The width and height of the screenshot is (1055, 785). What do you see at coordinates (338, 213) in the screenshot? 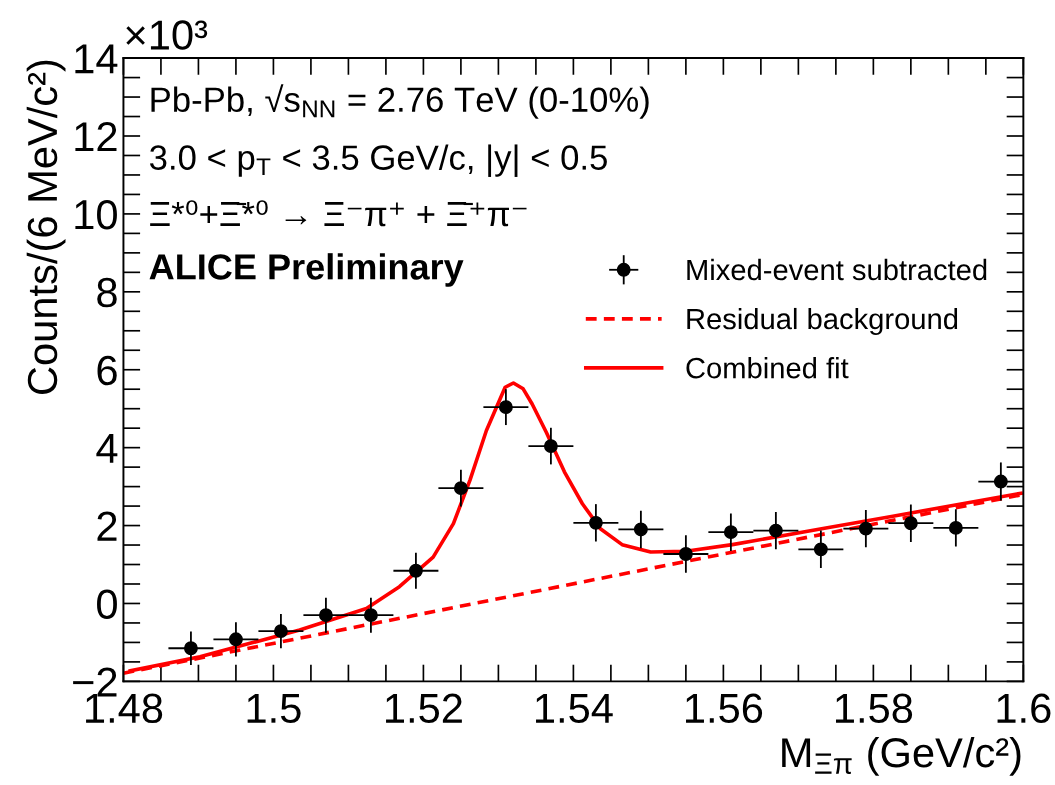
I see `annotation: Ξ*⁰+Ξ̄*⁰ → Ξ⁻π⁺ + Ξ̄⁺π⁻` at bounding box center [338, 213].